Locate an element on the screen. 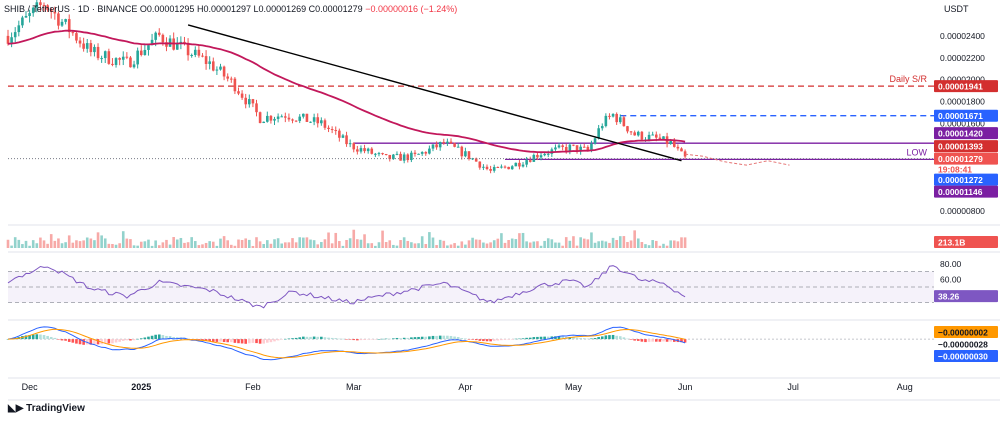 The image size is (1000, 426). ohlc-open: O0.00001295 is located at coordinates (167, 9).